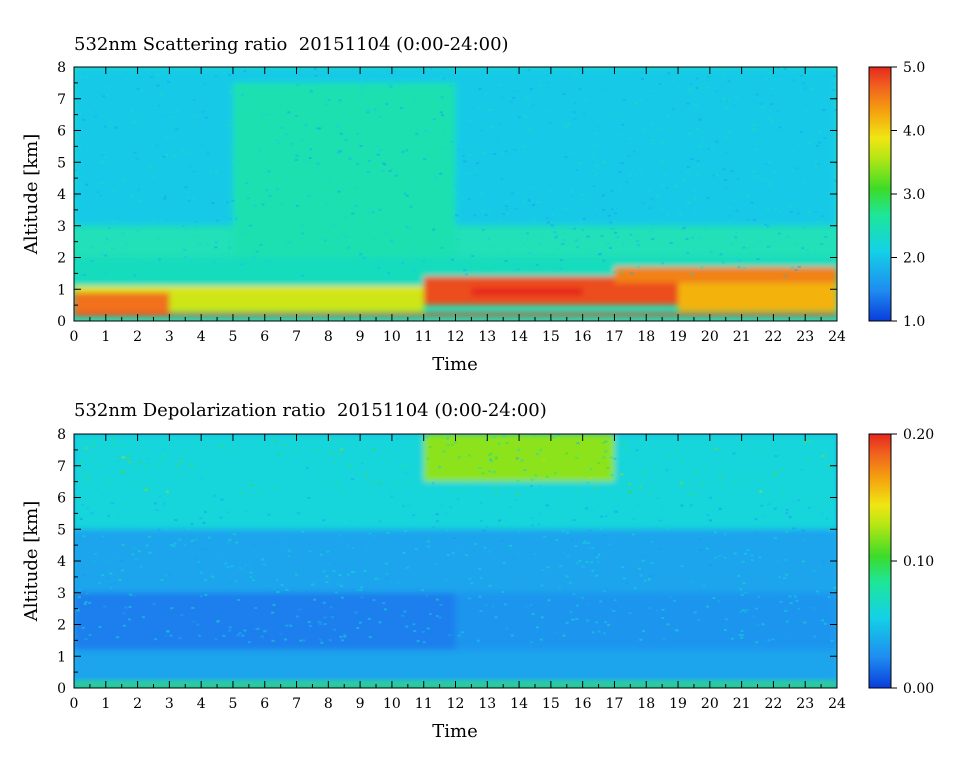 This screenshot has width=960, height=770. What do you see at coordinates (880, 194) in the screenshot?
I see `colorbar` at bounding box center [880, 194].